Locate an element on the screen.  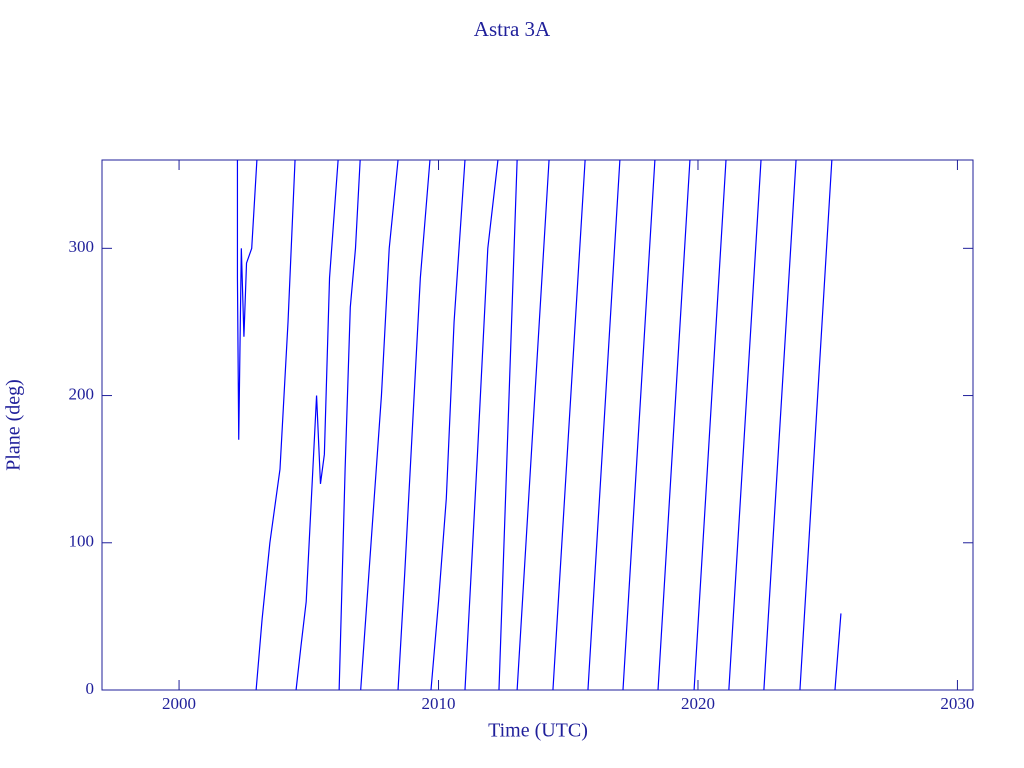
x-tick-label: 2000 is located at coordinates (179, 703).